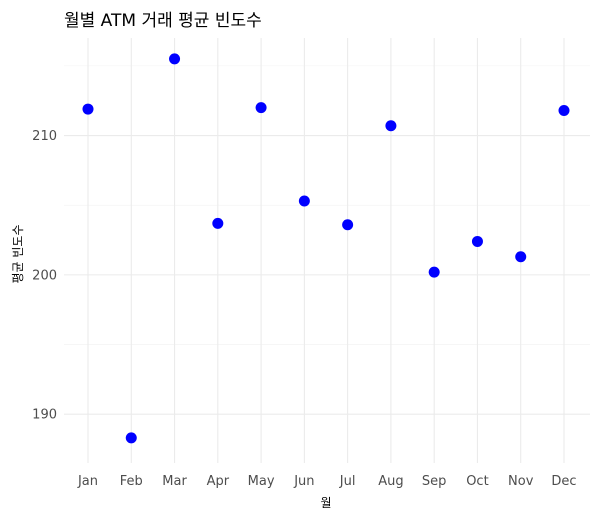 The width and height of the screenshot is (601, 518). I want to click on x-tick-label: Oct, so click(477, 481).